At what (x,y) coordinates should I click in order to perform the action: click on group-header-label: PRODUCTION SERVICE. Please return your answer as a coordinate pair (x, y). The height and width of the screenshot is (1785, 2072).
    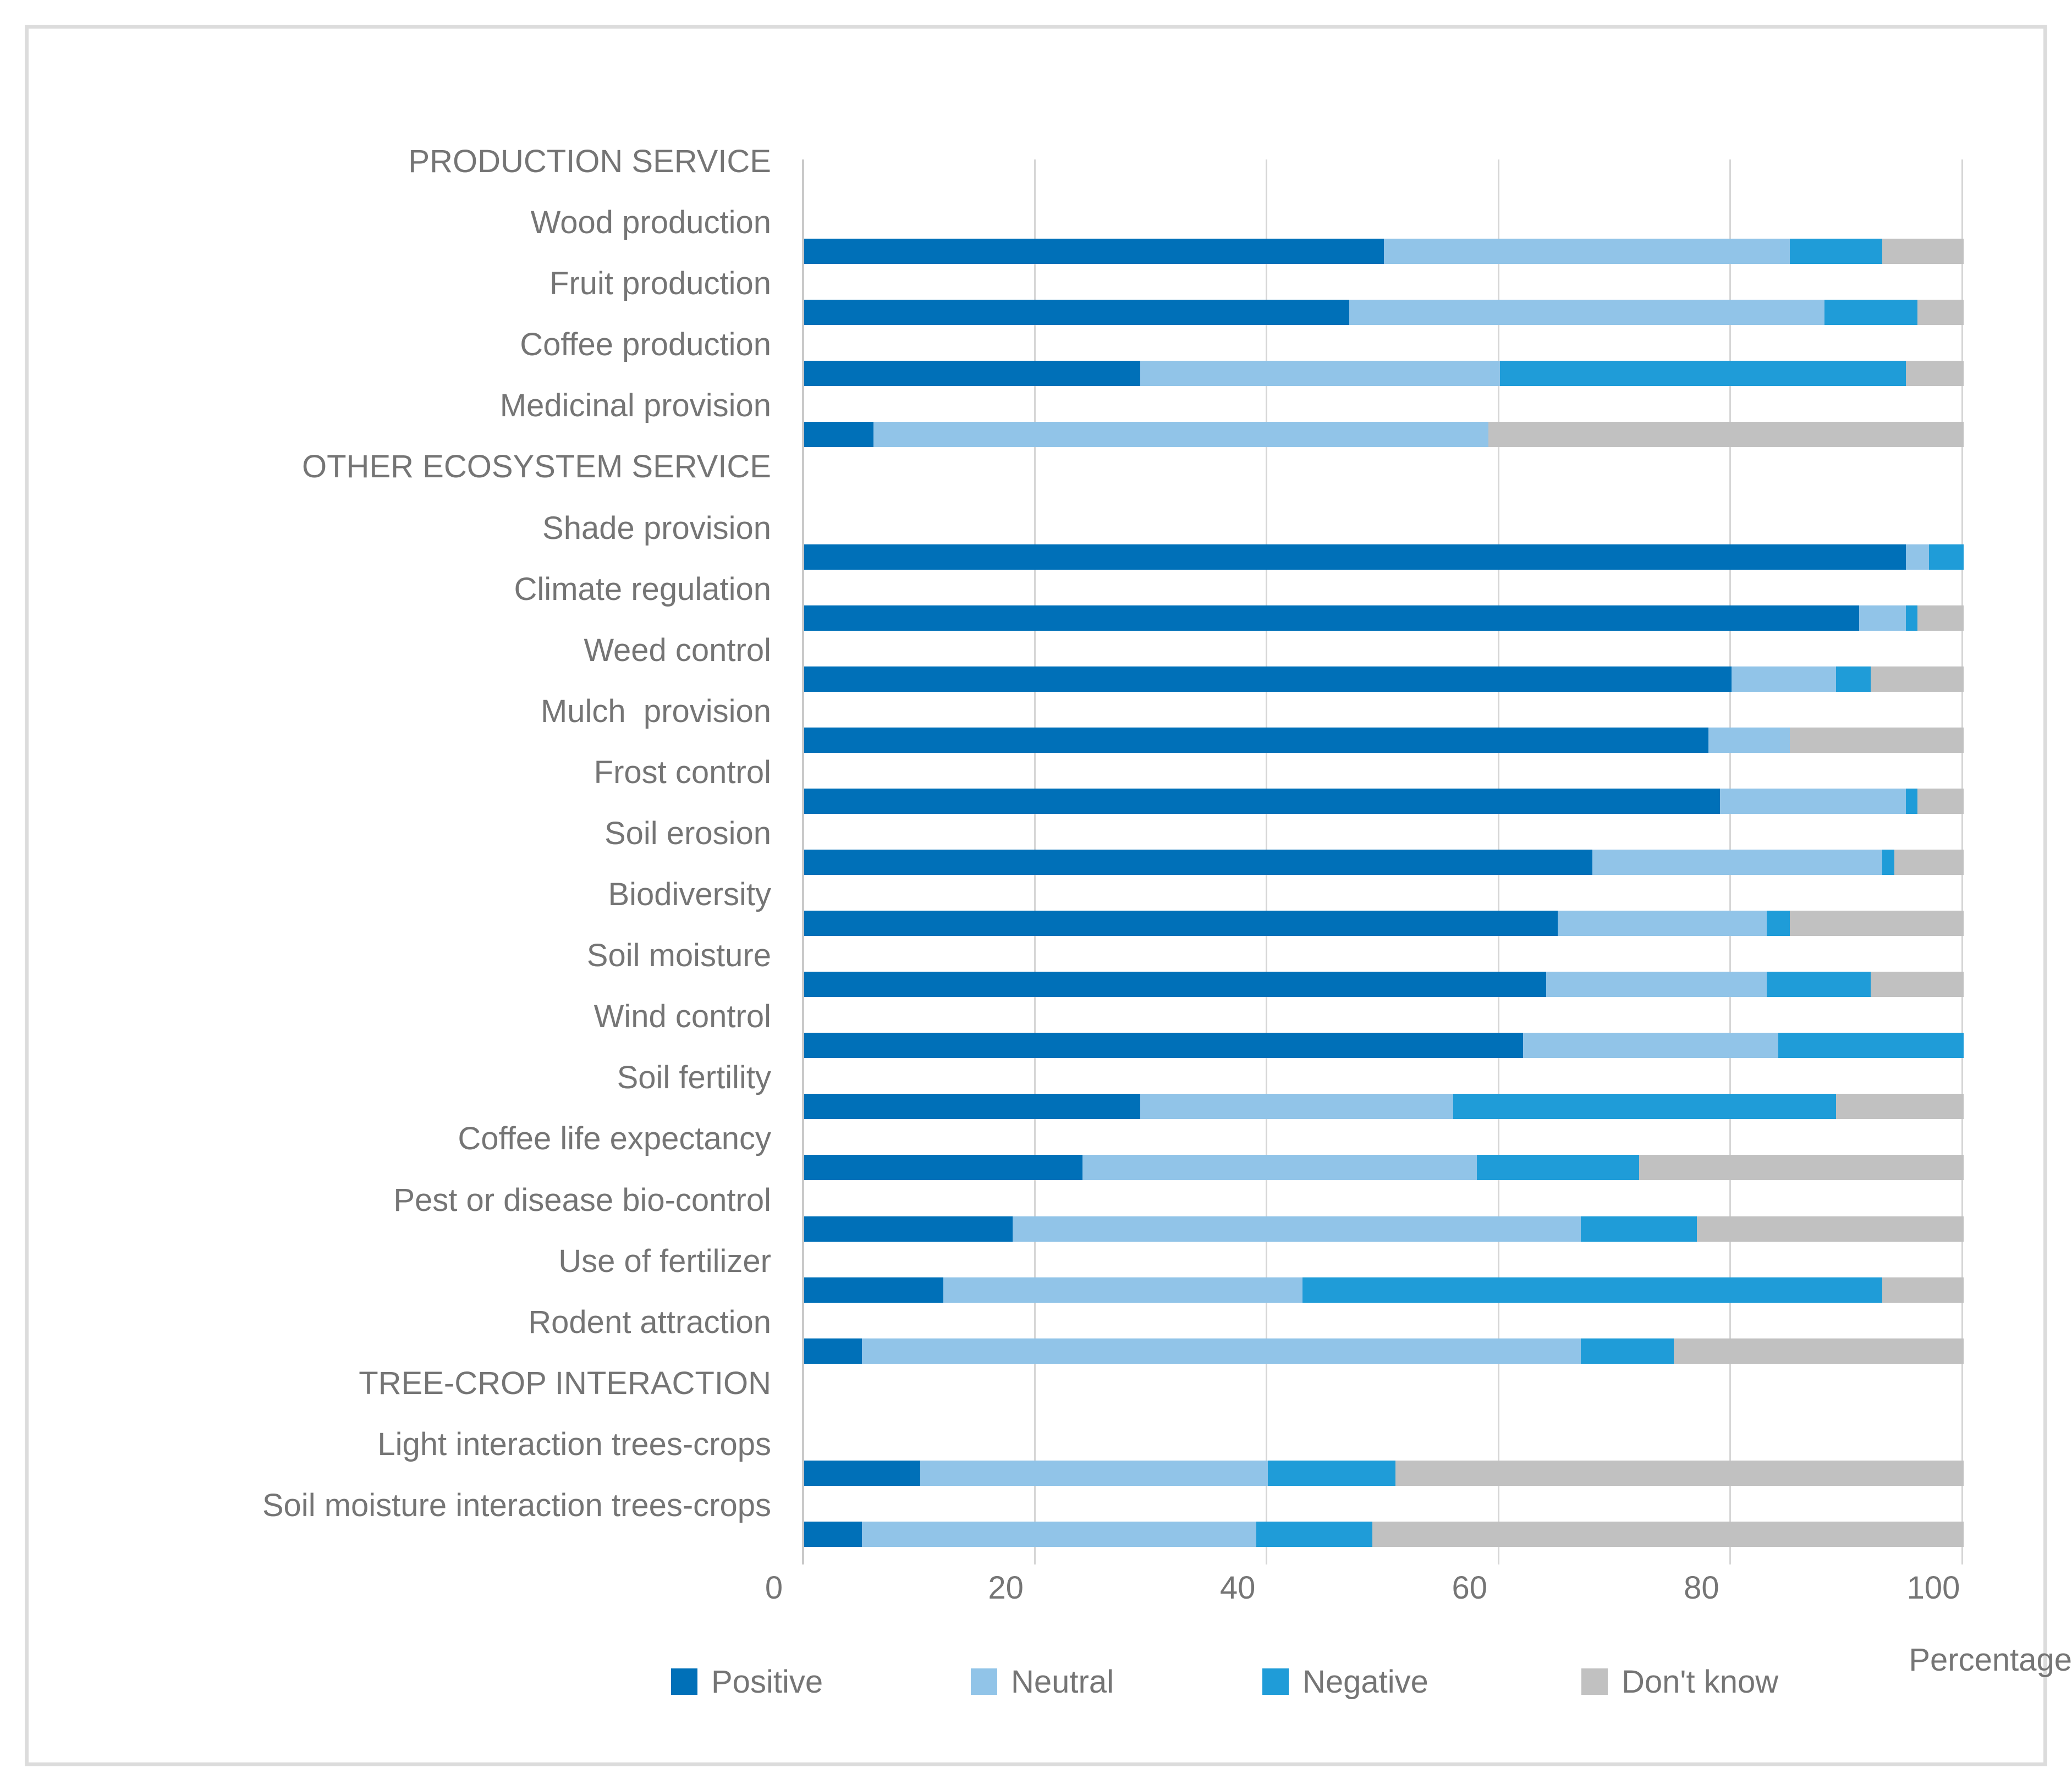
    Looking at the image, I should click on (590, 161).